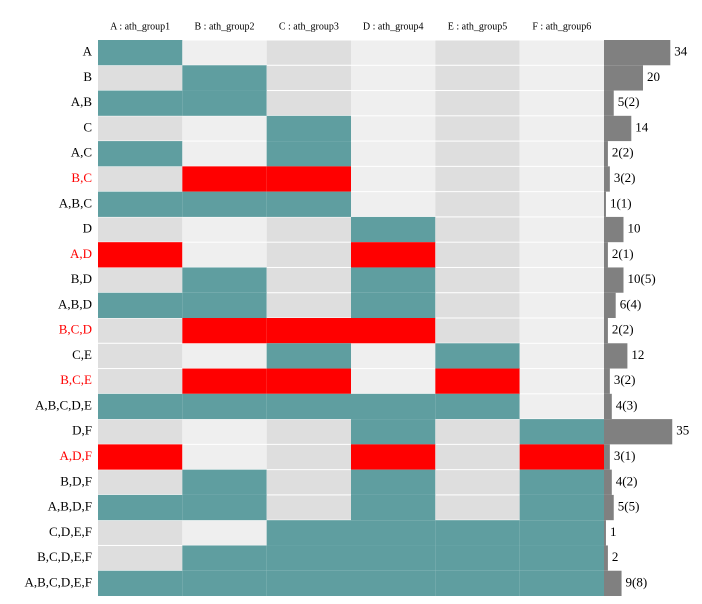  I want to click on row-label: A,C, so click(81, 152).